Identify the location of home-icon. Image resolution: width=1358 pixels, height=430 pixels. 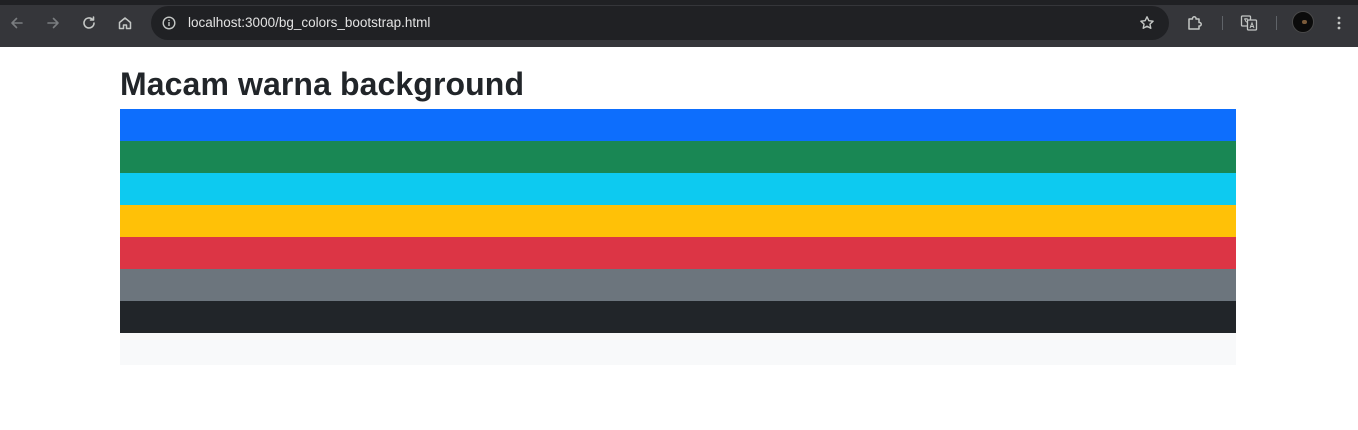
(125, 23).